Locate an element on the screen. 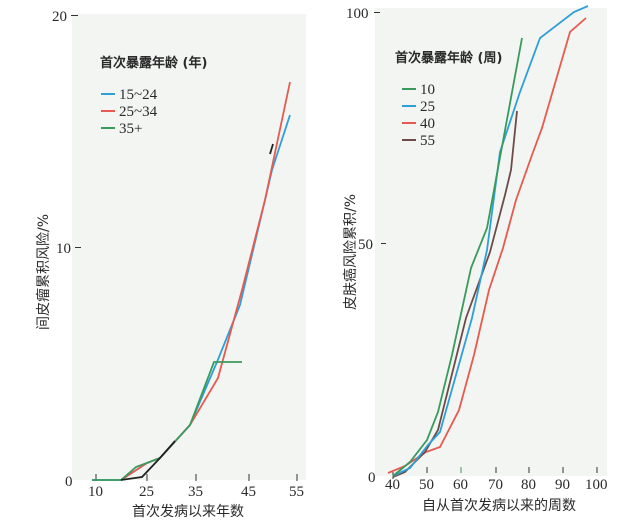  right-y-tick-50: 50 is located at coordinates (365, 245).